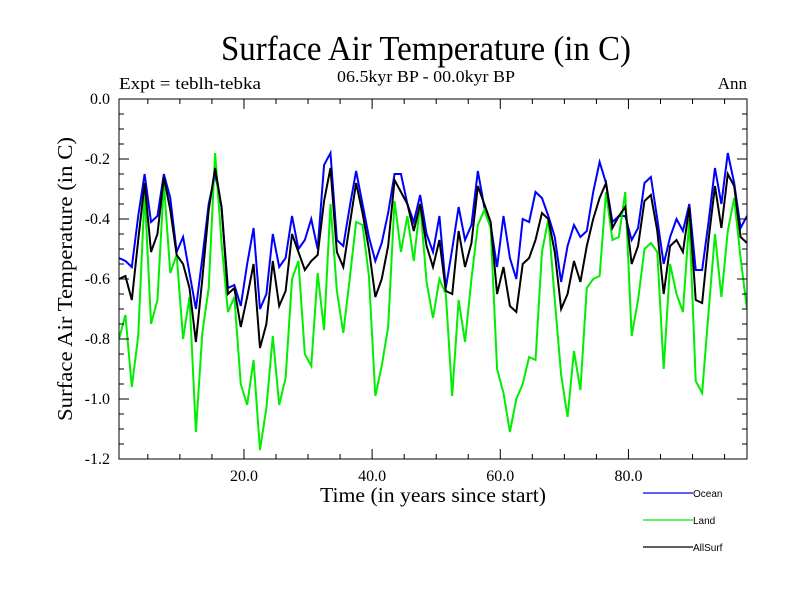 The image size is (800, 600). I want to click on y-tick-label: -0.2, so click(97, 159).